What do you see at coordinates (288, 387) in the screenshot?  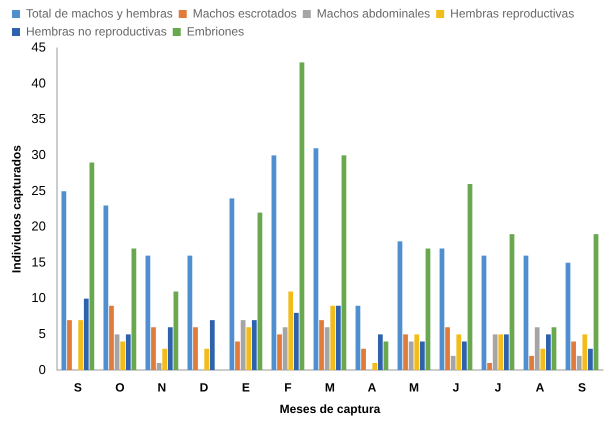 I see `x-tick-label: F` at bounding box center [288, 387].